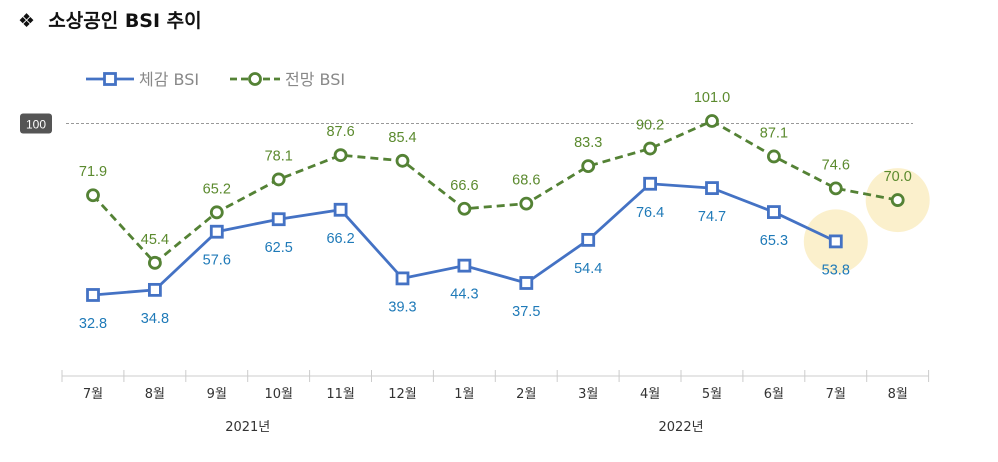  I want to click on data-label: 74.6, so click(836, 165).